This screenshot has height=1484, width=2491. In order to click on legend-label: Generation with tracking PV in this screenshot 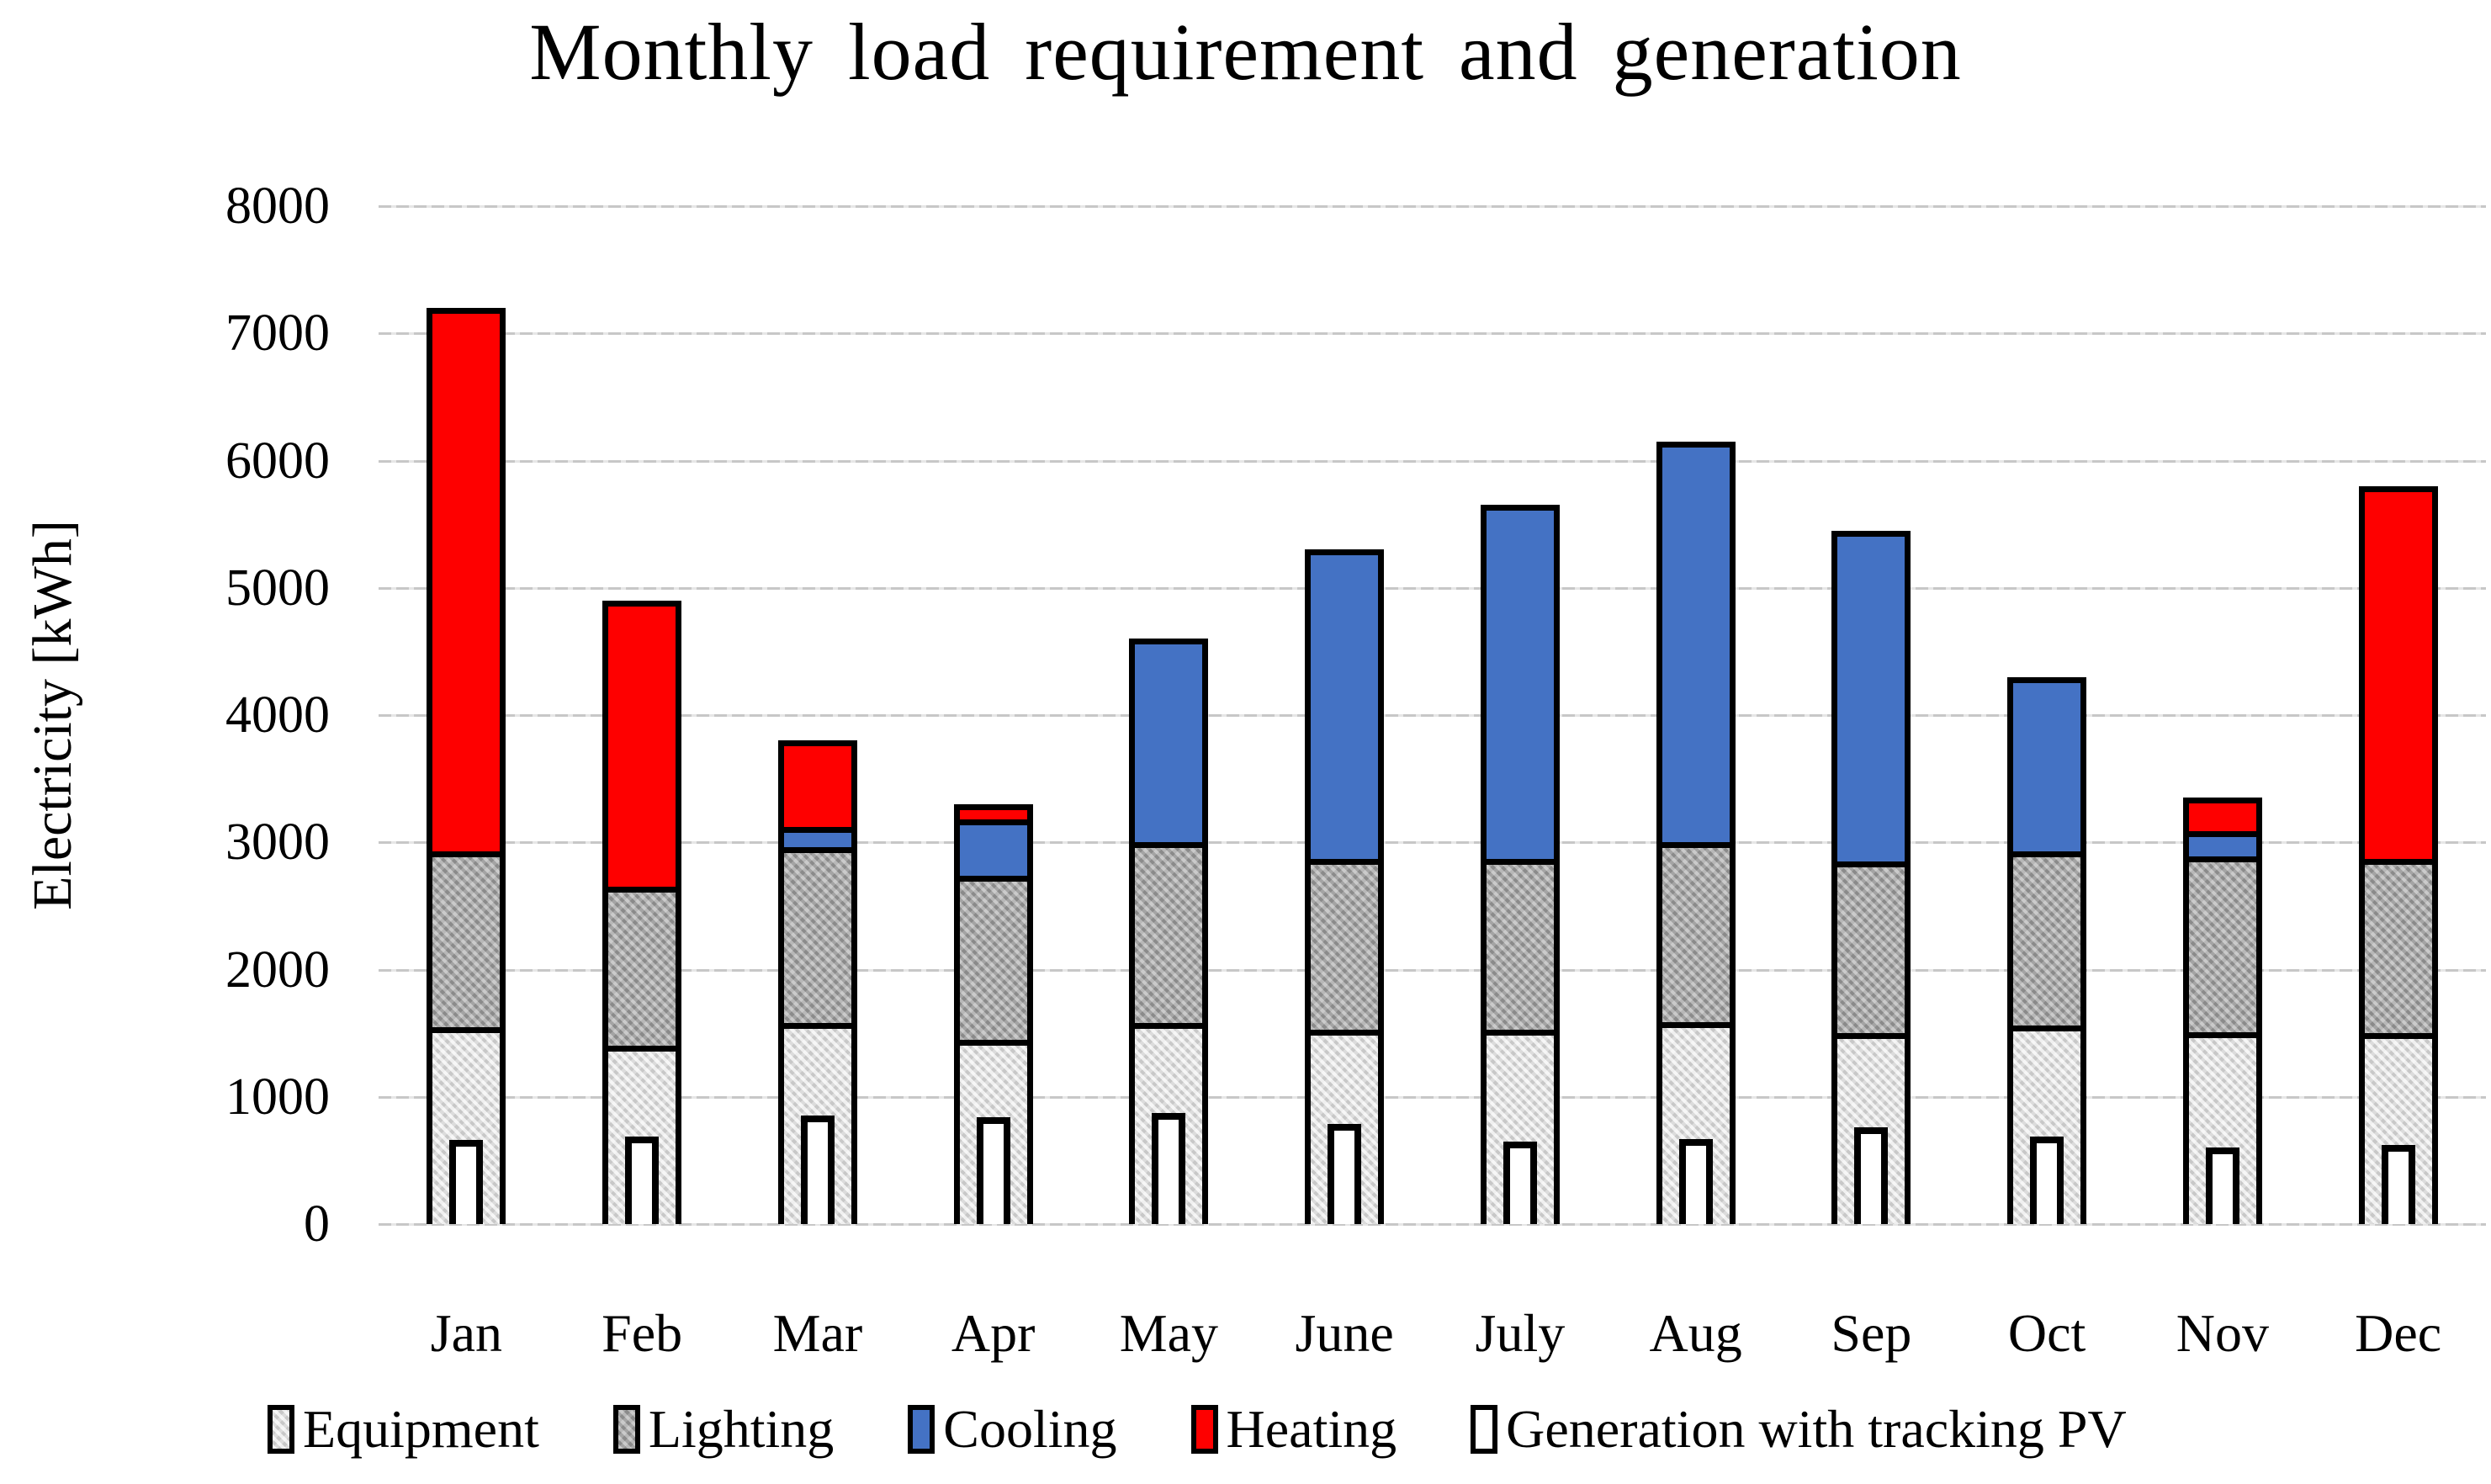, I will do `click(1817, 1429)`.